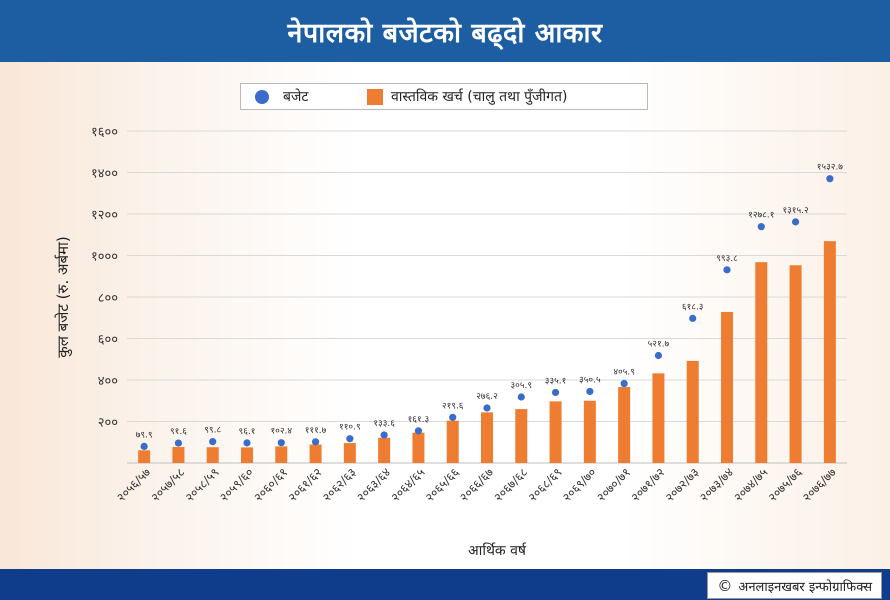 The width and height of the screenshot is (890, 600). I want to click on budget-data-label: ९९३.८, so click(727, 259).